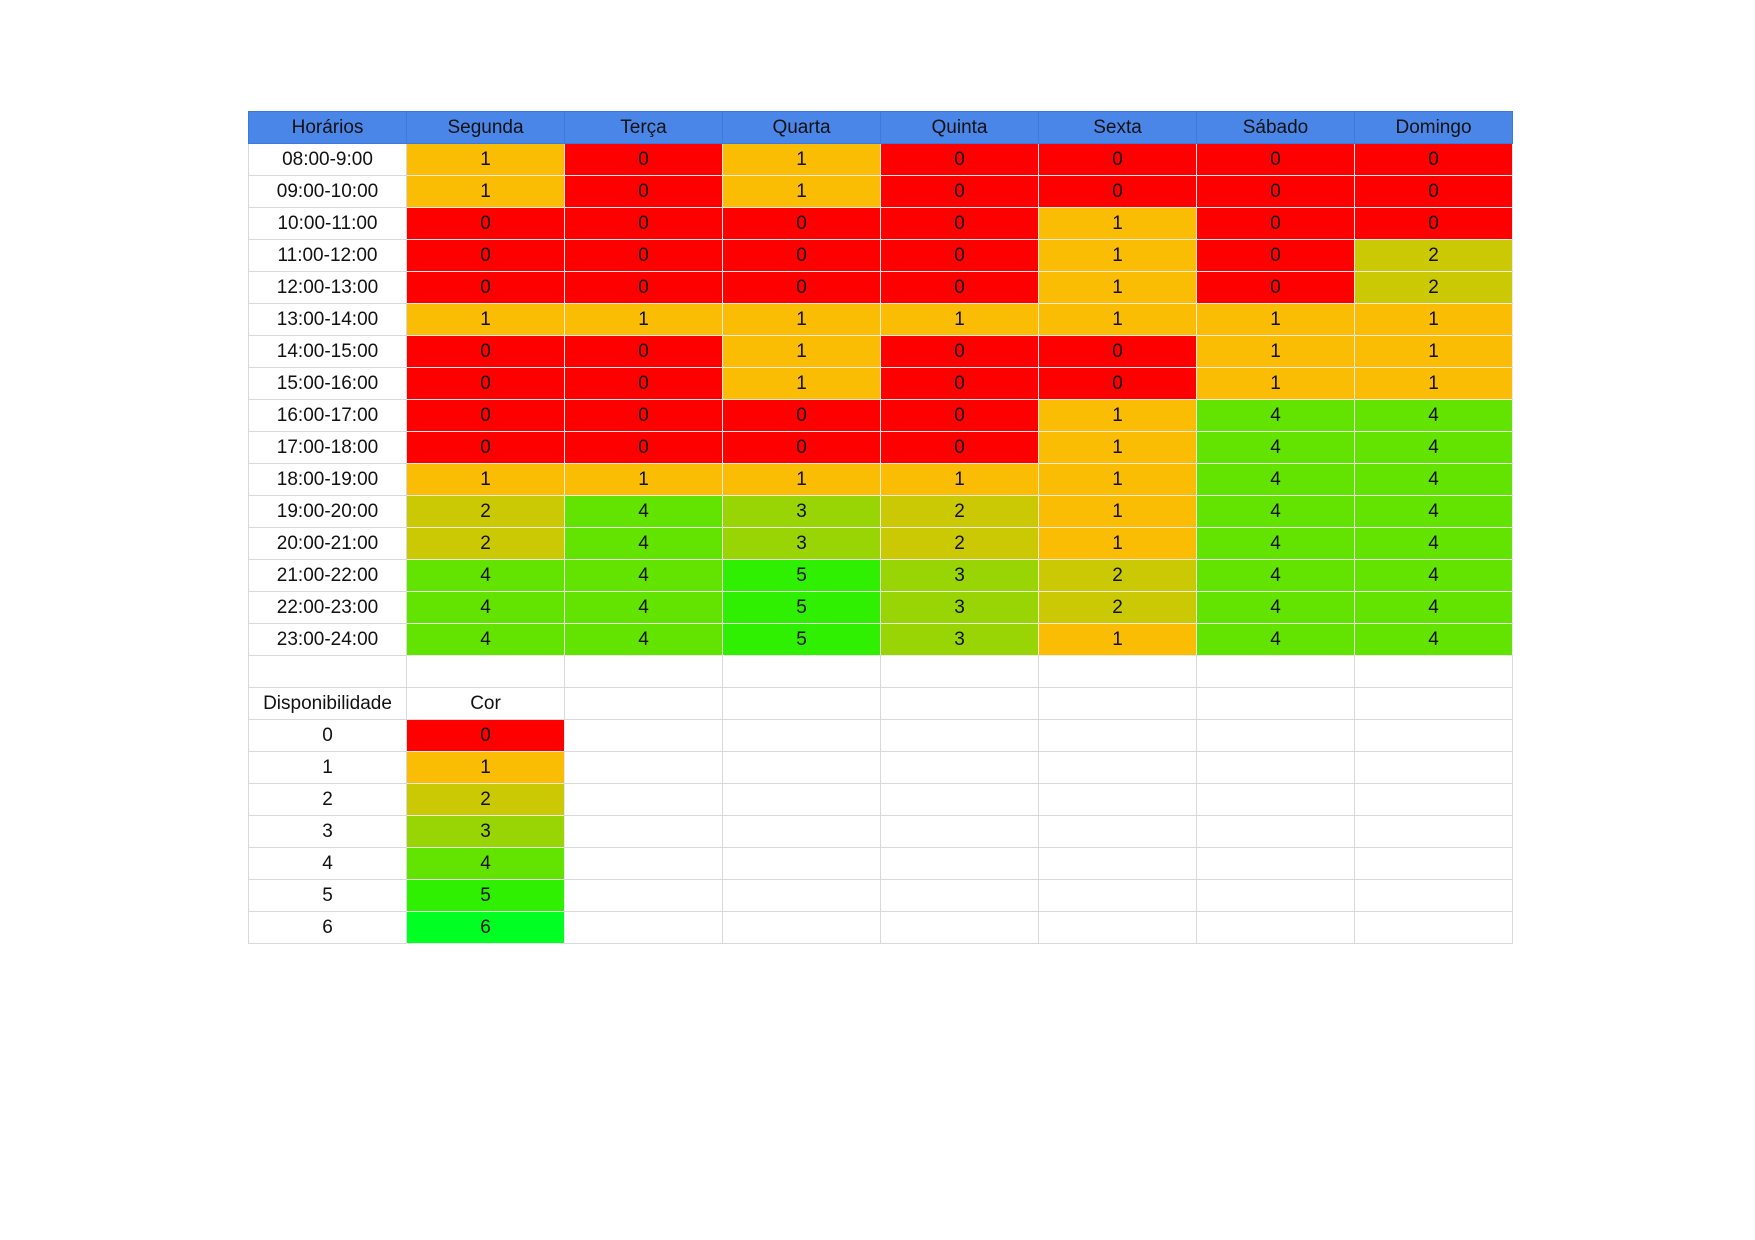  I want to click on availability-cell-domingo: 0, so click(1433, 159).